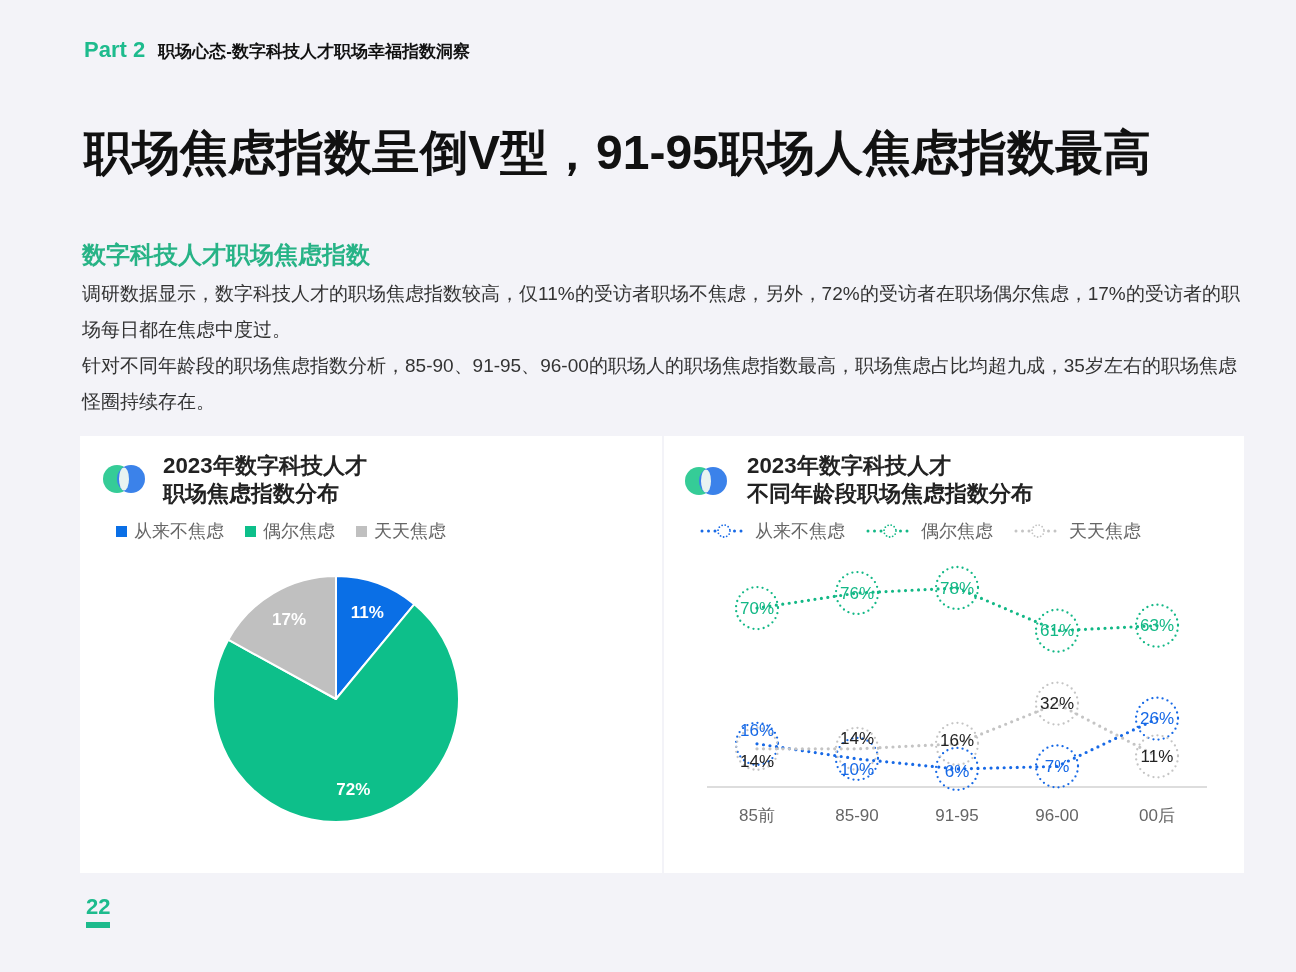 Image resolution: width=1296 pixels, height=972 pixels. What do you see at coordinates (1057, 815) in the screenshot?
I see `x-tick-label: 96-00` at bounding box center [1057, 815].